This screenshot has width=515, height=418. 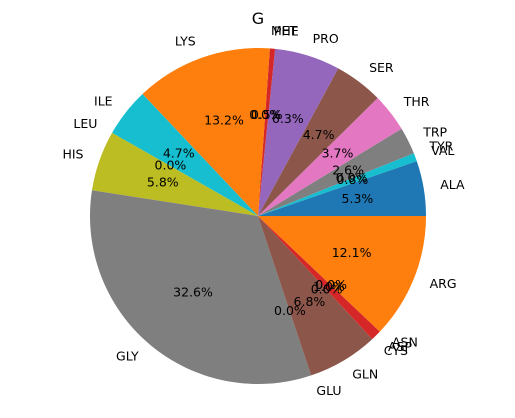 I want to click on slice-label-gly: GLY, so click(x=127, y=356).